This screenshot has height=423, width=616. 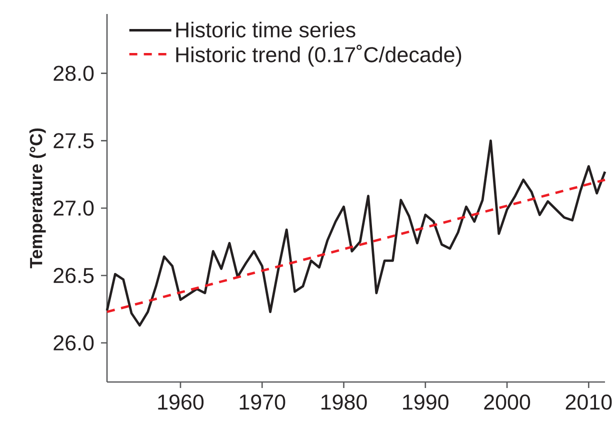 What do you see at coordinates (37, 198) in the screenshot?
I see `y-axis-title: Temperature (°C)` at bounding box center [37, 198].